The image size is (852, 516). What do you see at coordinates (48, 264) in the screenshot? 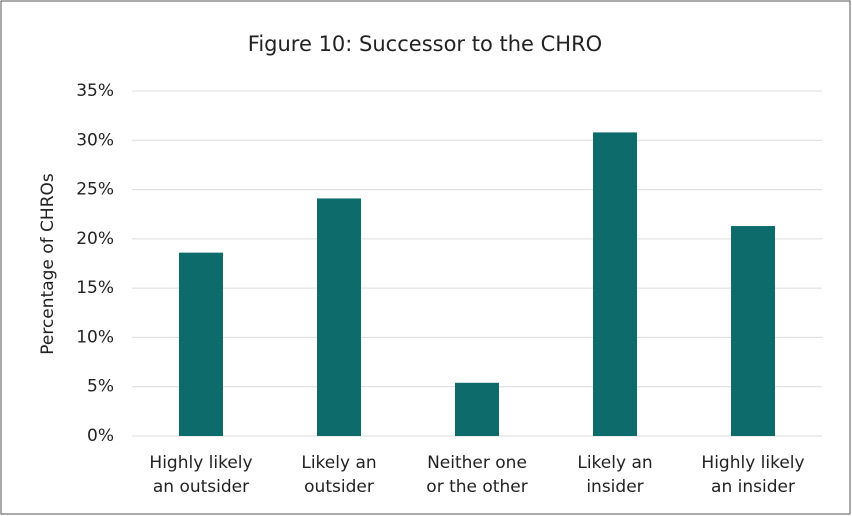
I see `y-axis-label: Percentage of CHROs` at bounding box center [48, 264].